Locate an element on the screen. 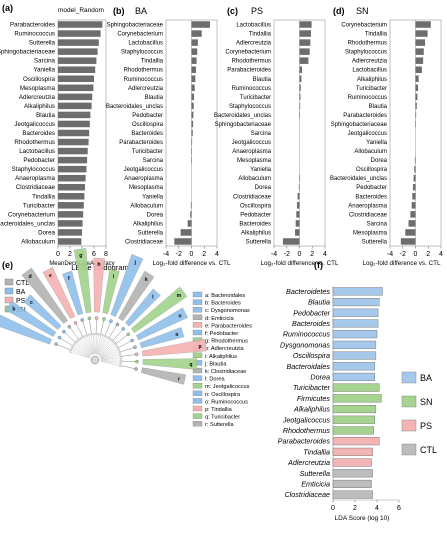  clade-node-f is located at coordinates (82, 320).